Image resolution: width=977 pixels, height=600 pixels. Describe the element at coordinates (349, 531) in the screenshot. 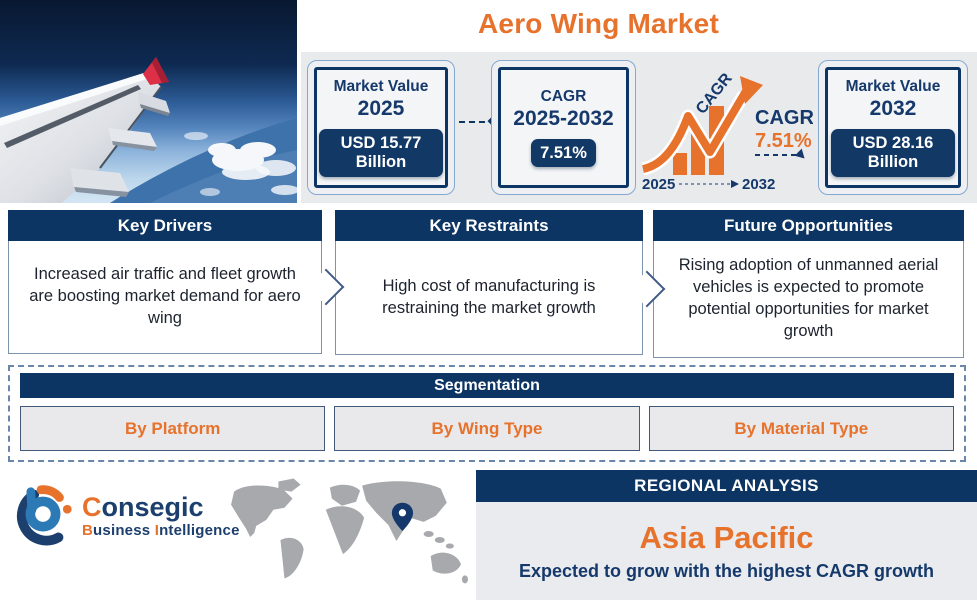

I see `world-map` at that location.